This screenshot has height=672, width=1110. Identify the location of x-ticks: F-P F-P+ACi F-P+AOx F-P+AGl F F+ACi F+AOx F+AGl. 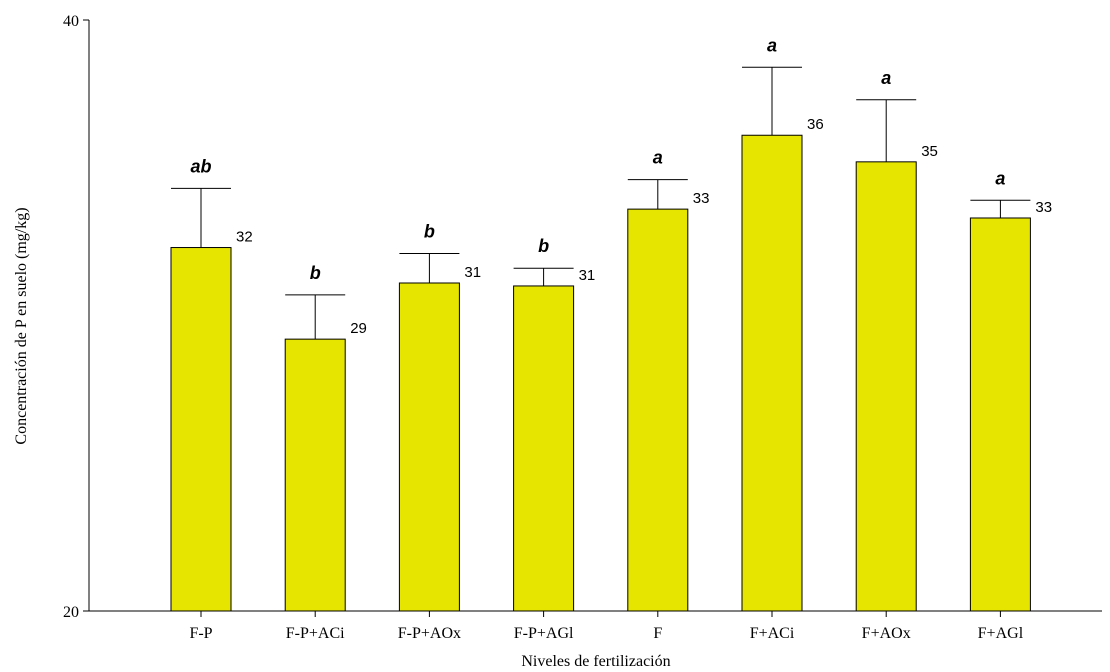
(606, 626).